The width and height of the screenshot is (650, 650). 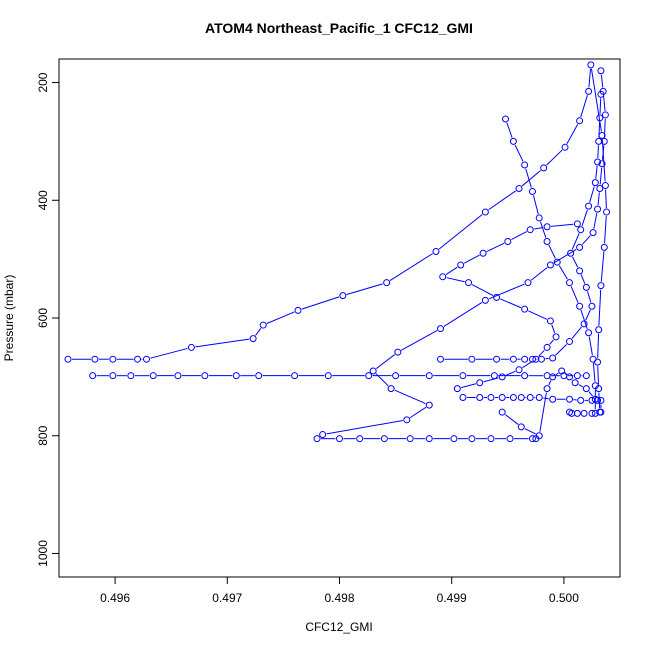 I want to click on y-tick-label: 800, so click(x=43, y=435).